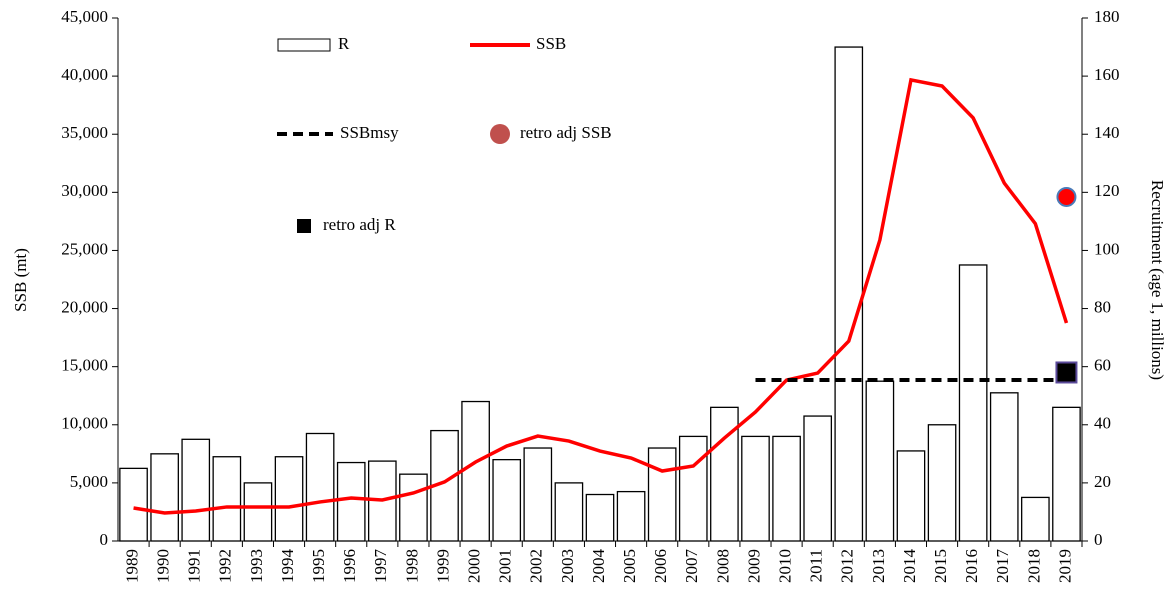  I want to click on y2-tick-label: 140, so click(1107, 132).